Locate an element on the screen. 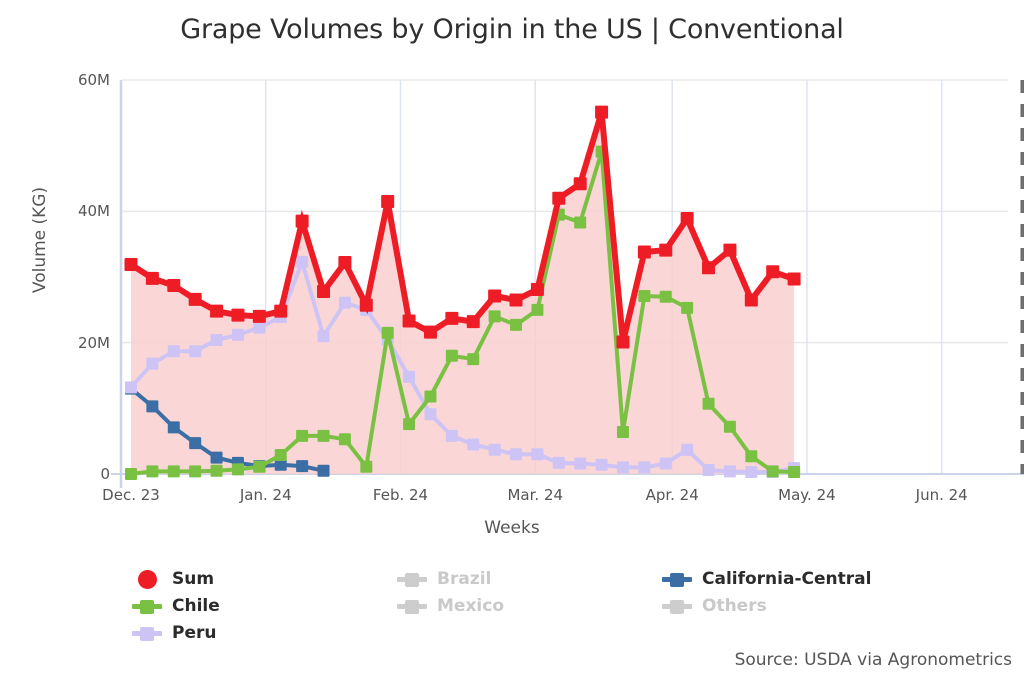  legend-item-label: Chile is located at coordinates (196, 606).